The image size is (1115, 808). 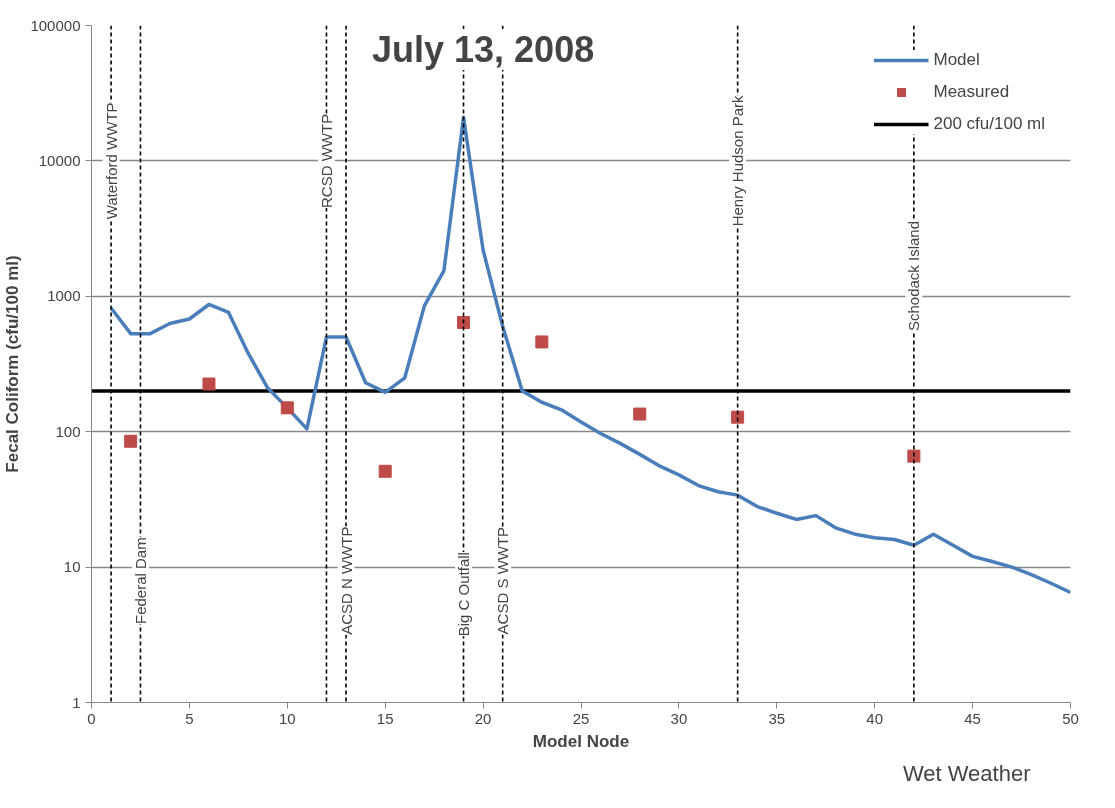 What do you see at coordinates (55, 25) in the screenshot?
I see `y-tick-label: 100000` at bounding box center [55, 25].